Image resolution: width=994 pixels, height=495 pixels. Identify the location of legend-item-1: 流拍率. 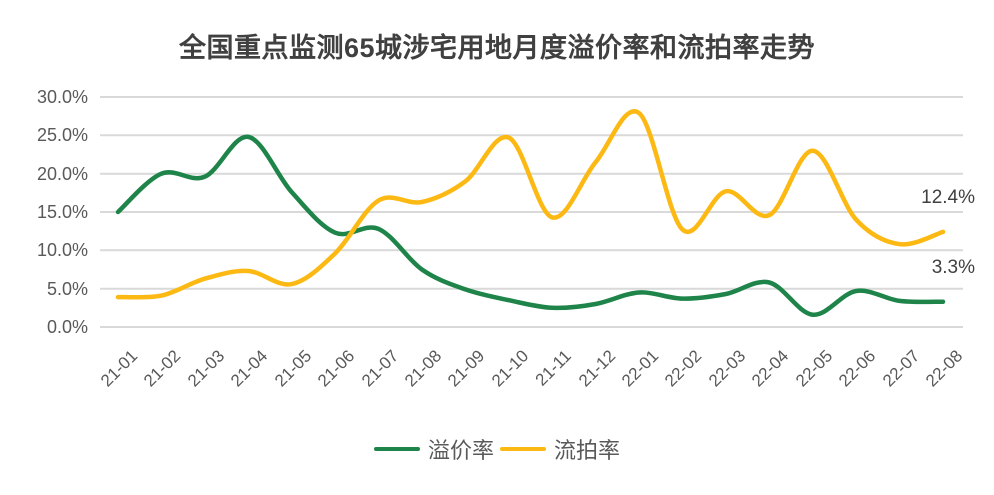
(560, 449).